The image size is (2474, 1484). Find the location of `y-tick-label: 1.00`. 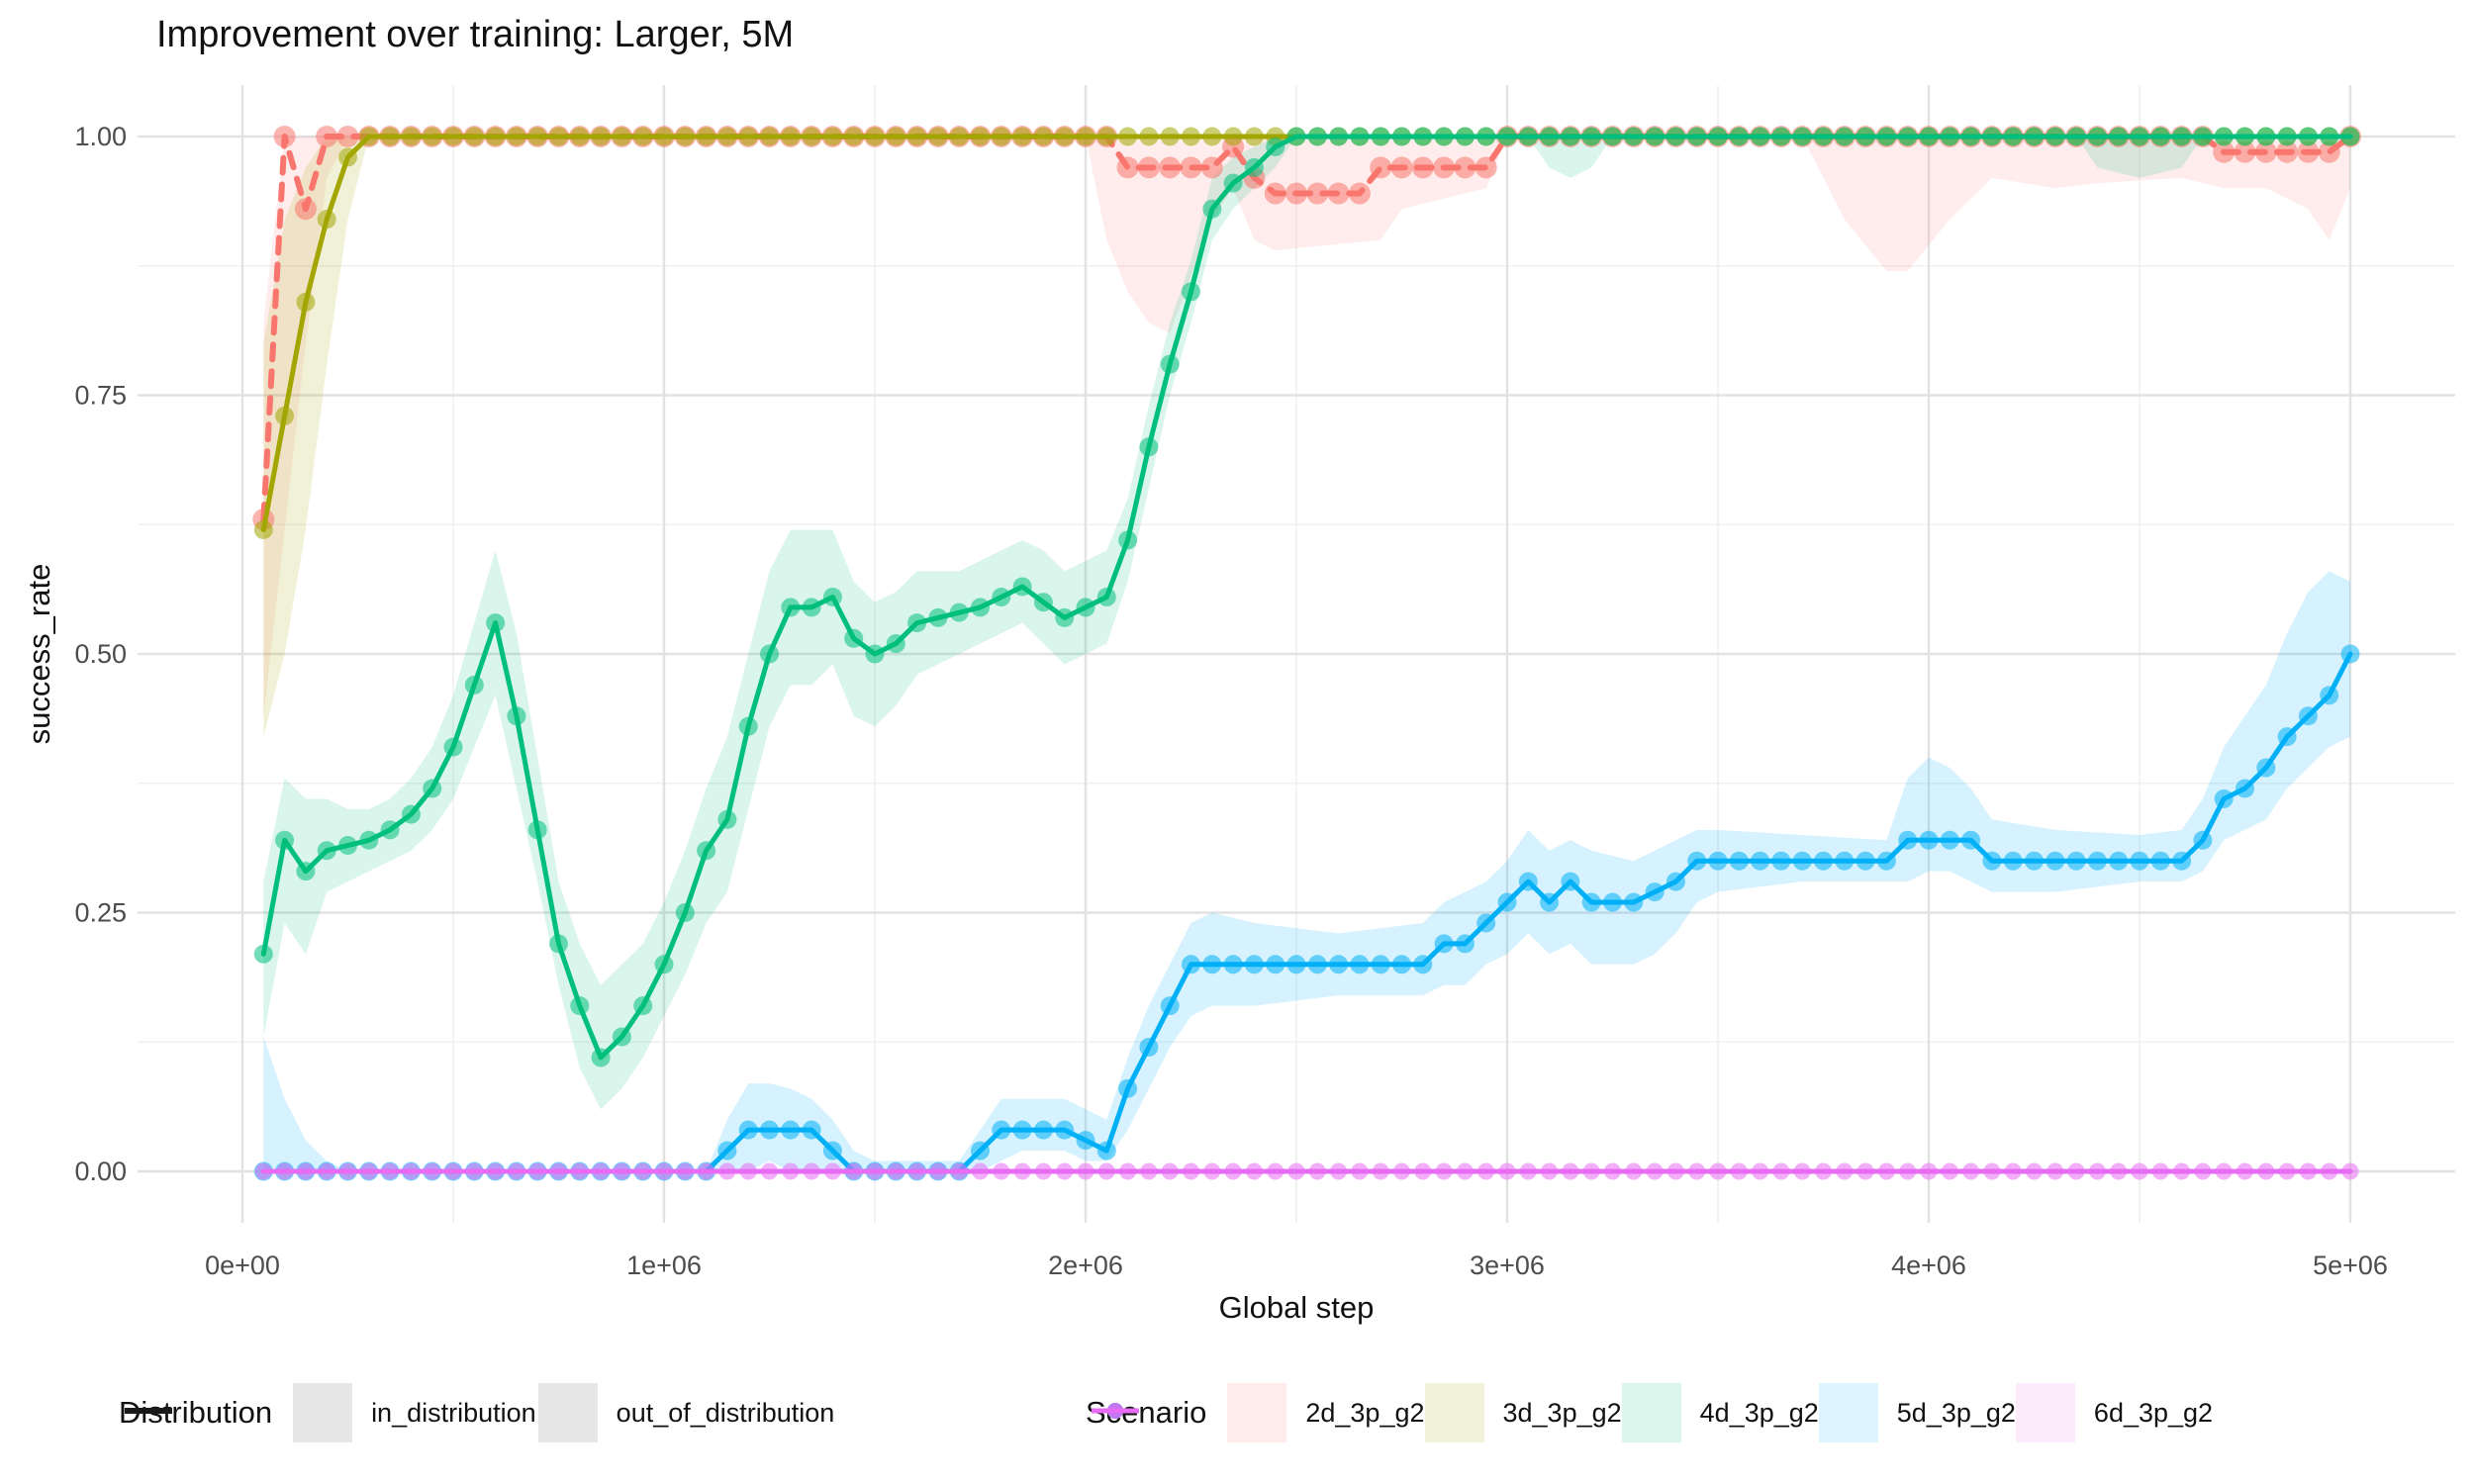

y-tick-label: 1.00 is located at coordinates (101, 136).